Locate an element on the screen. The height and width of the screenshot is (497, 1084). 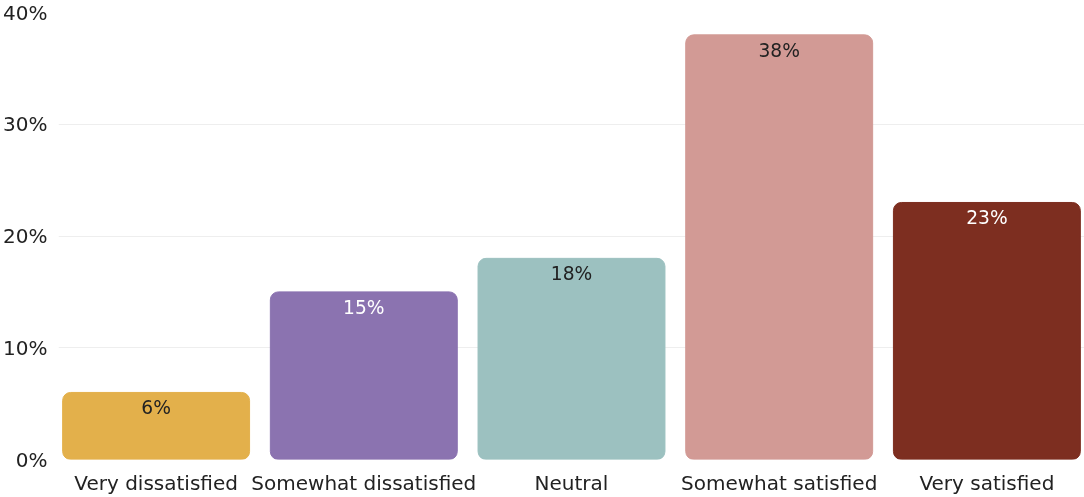
data-label: 38% is located at coordinates (779, 50).